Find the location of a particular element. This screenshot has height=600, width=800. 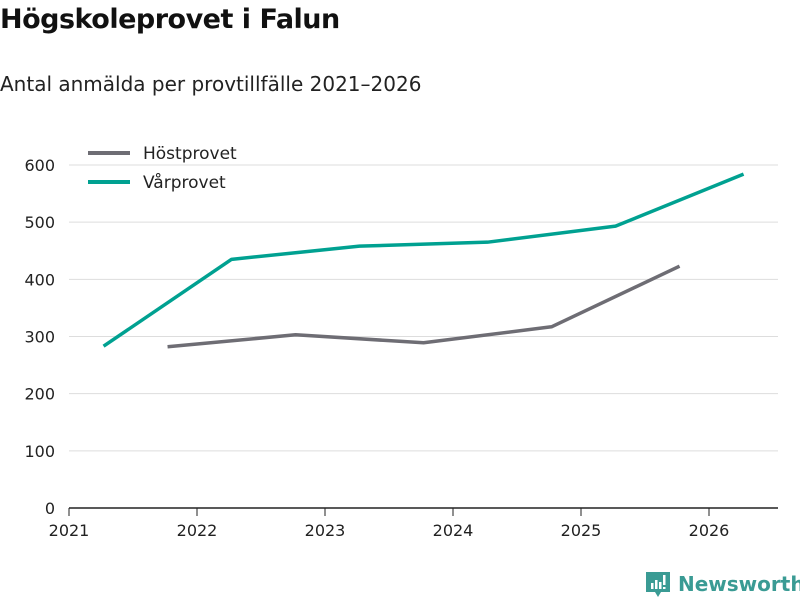

x-tick-label: 2023 is located at coordinates (325, 530).